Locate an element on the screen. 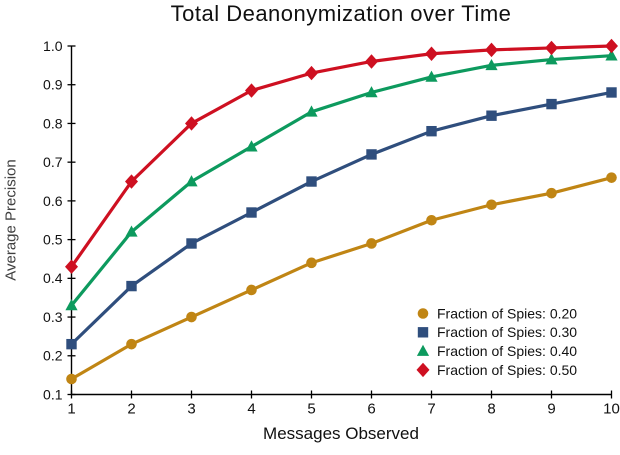 This screenshot has height=455, width=620. y-tick-label: 0.3 is located at coordinates (53, 317).